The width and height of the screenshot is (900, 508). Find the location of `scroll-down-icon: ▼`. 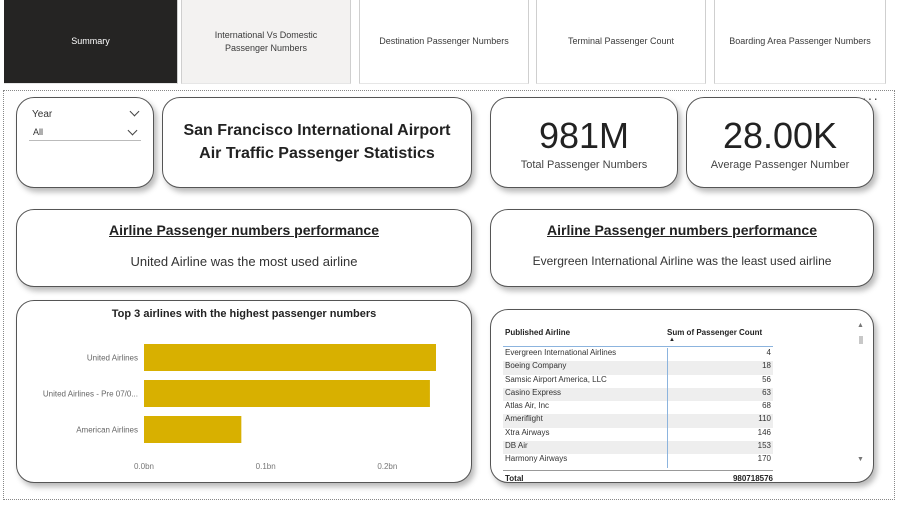

scroll-down-icon: ▼ is located at coordinates (860, 459).